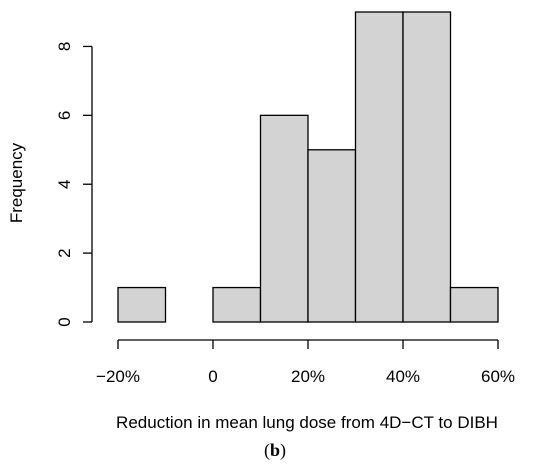 Image resolution: width=550 pixels, height=473 pixels. What do you see at coordinates (212, 376) in the screenshot?
I see `x-tick-label-1: 0` at bounding box center [212, 376].